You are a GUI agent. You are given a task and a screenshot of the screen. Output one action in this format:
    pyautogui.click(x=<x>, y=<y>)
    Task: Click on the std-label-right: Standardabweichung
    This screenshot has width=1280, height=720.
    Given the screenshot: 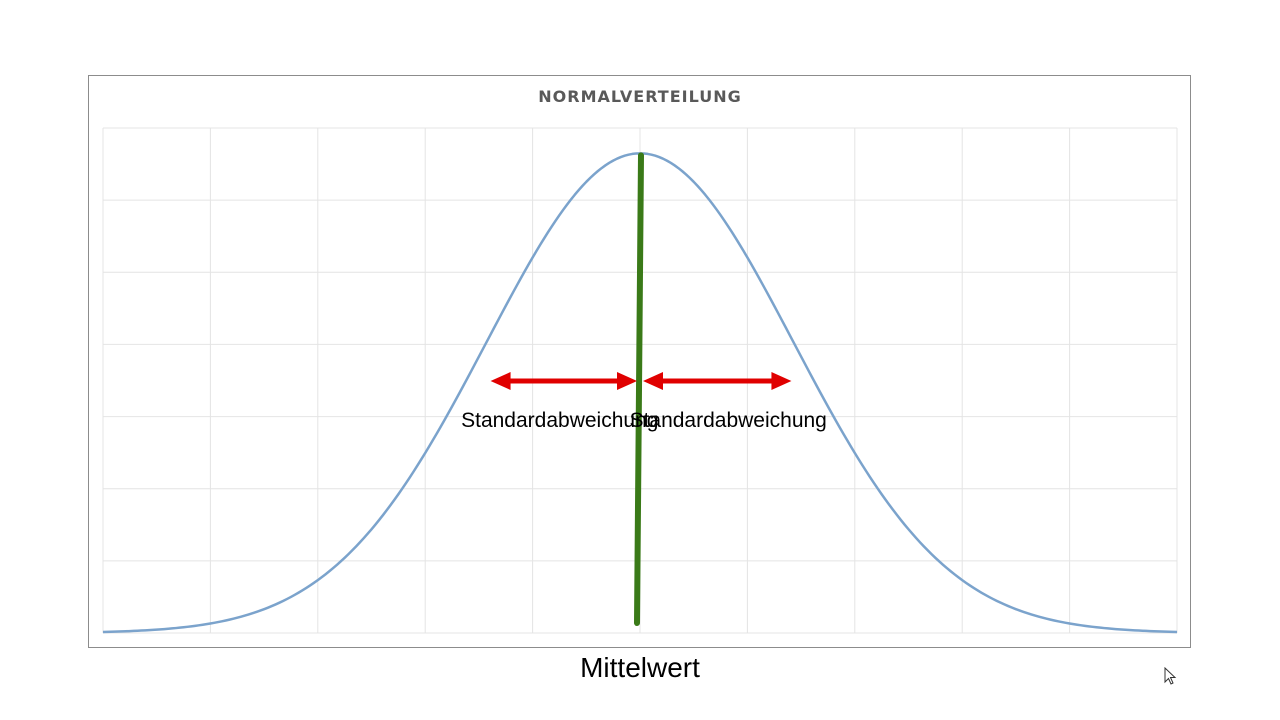 What is the action you would take?
    pyautogui.click(x=728, y=420)
    